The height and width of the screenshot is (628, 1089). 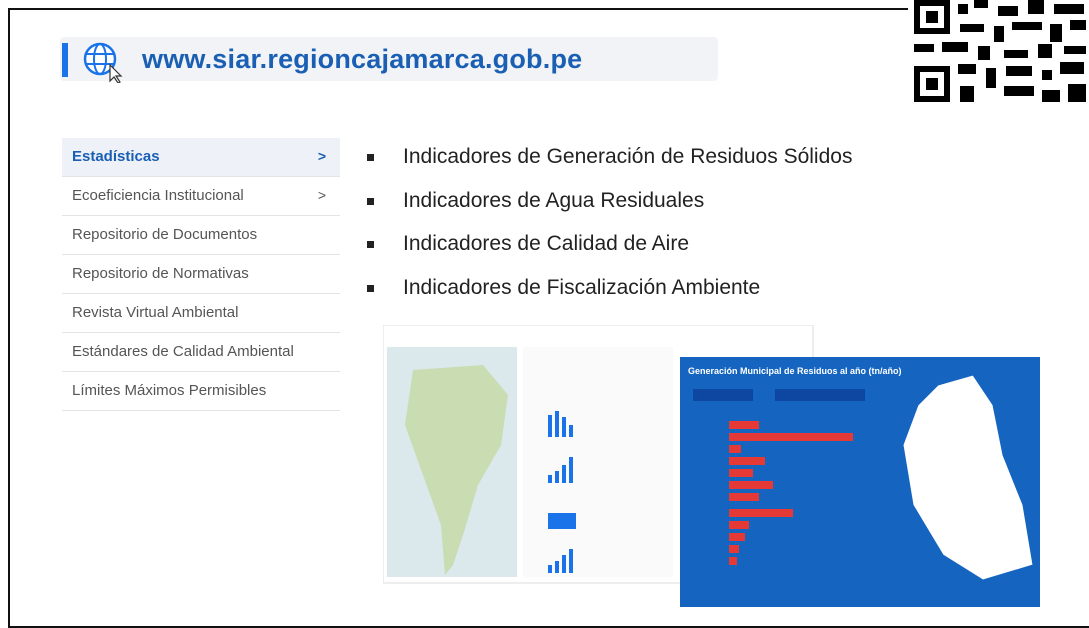 I want to click on menu-item: Estadísticas >, so click(x=201, y=157).